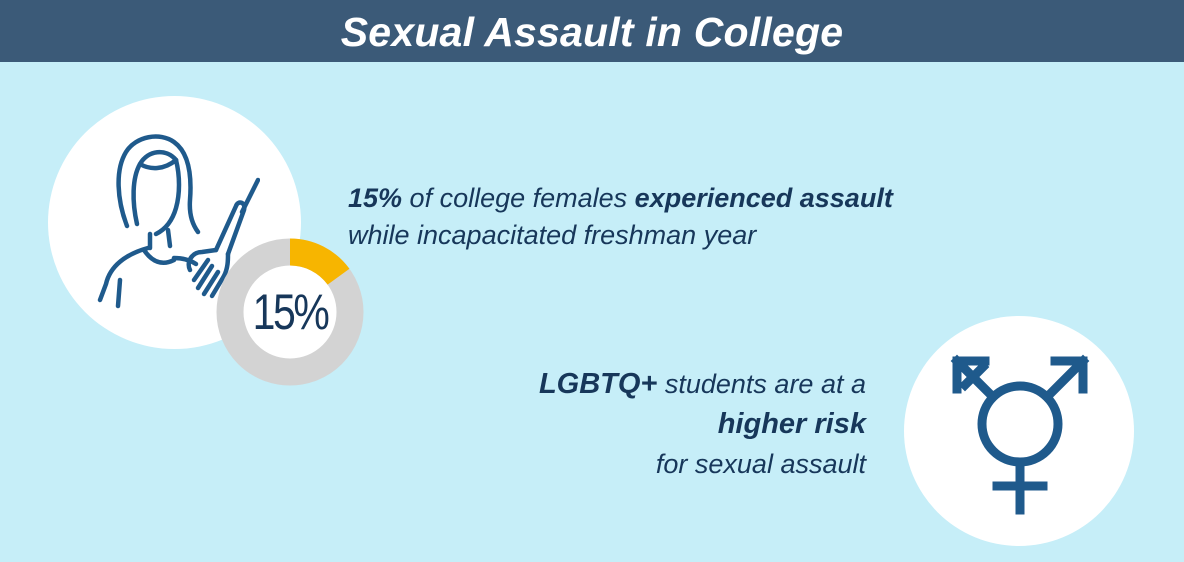 The image size is (1184, 562). Describe the element at coordinates (178, 221) in the screenshot. I see `woman-with-hand-on-shoulder-icon` at that location.